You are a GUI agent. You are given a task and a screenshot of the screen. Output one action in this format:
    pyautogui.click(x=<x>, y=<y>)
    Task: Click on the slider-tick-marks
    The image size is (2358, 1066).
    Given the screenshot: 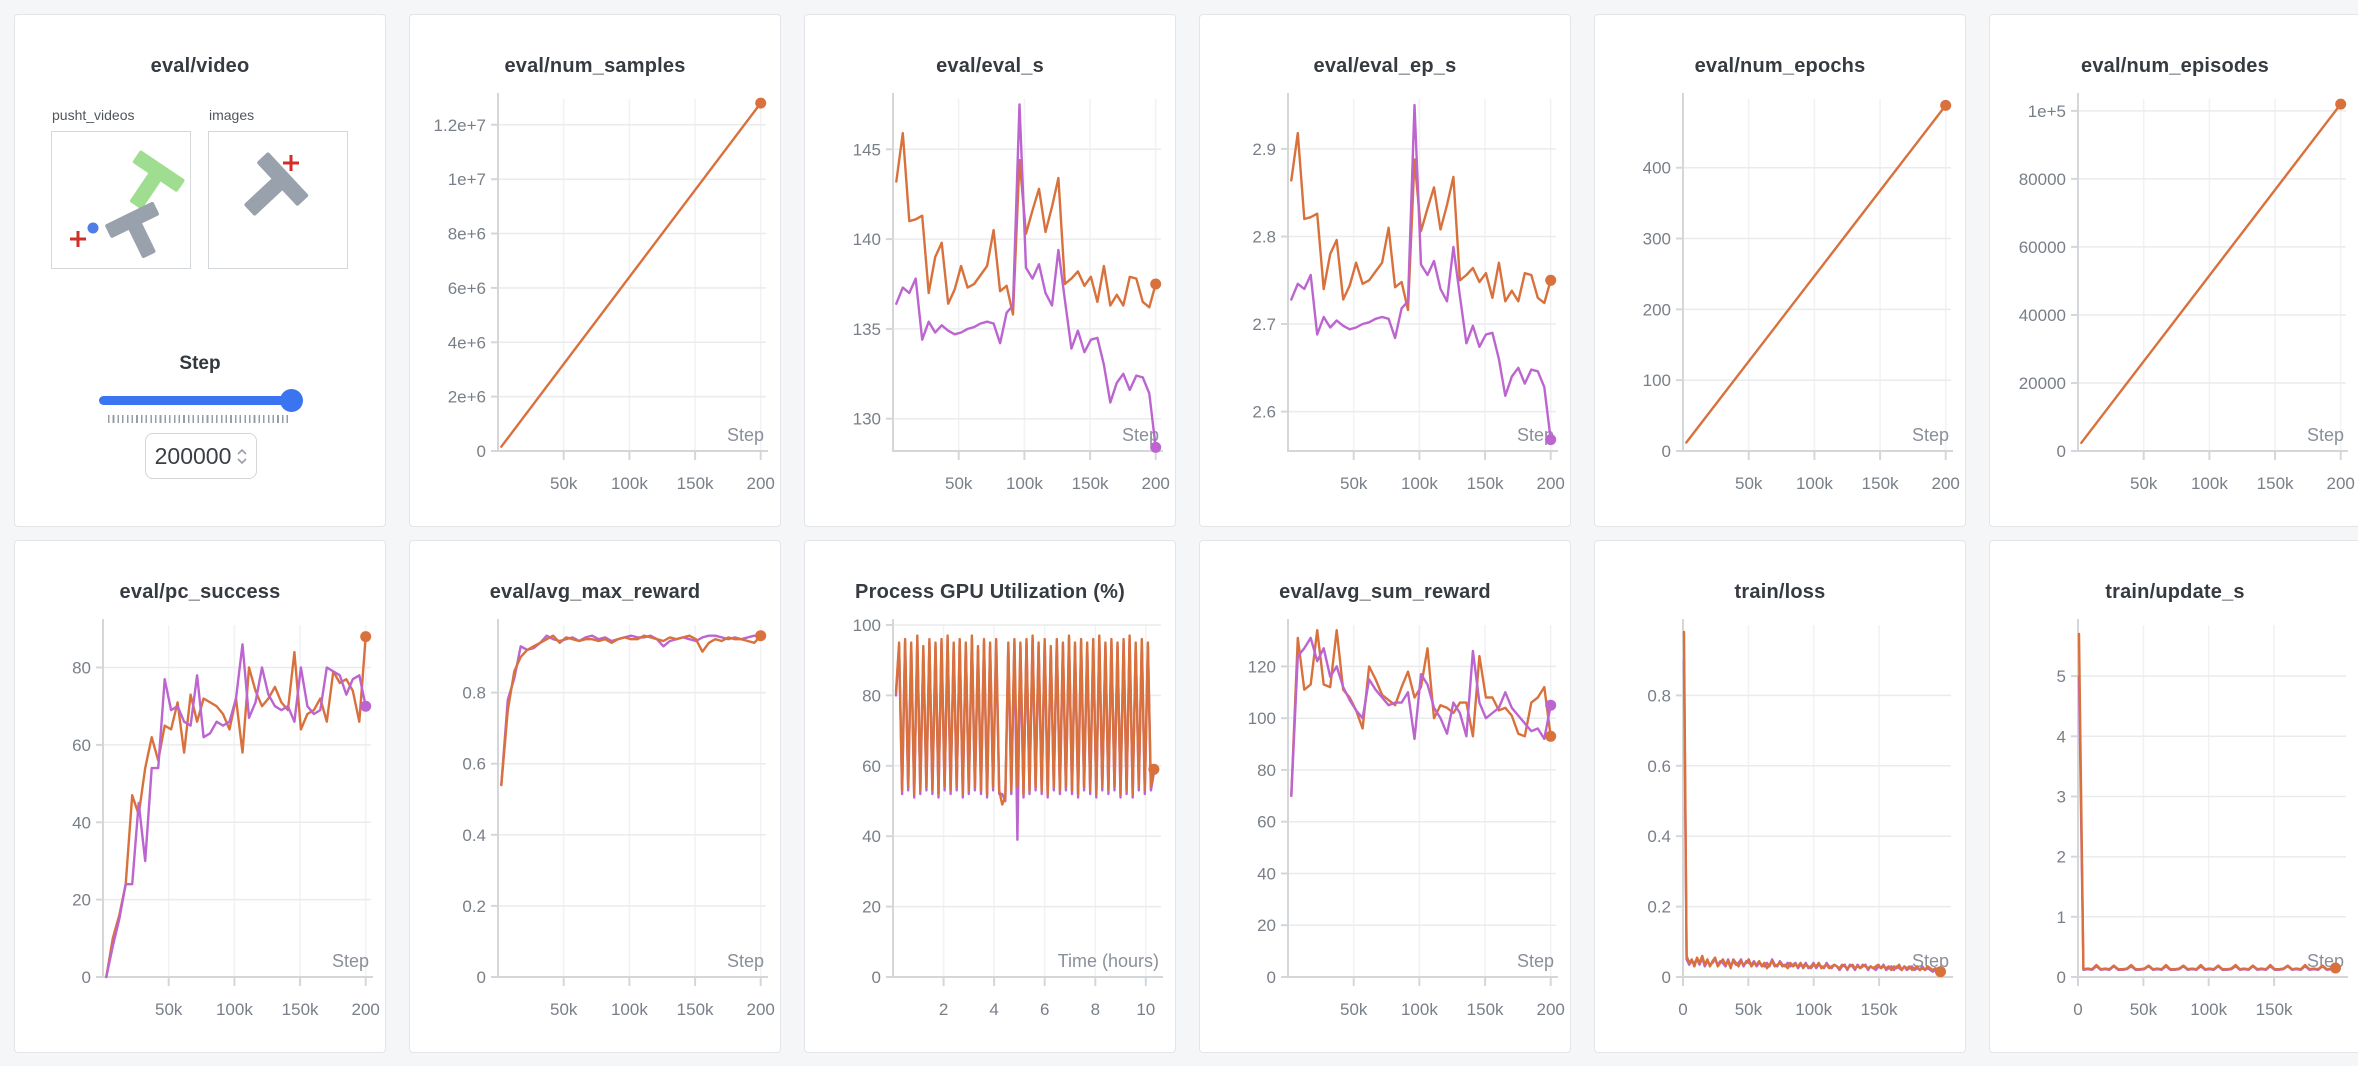 What is the action you would take?
    pyautogui.click(x=198, y=419)
    